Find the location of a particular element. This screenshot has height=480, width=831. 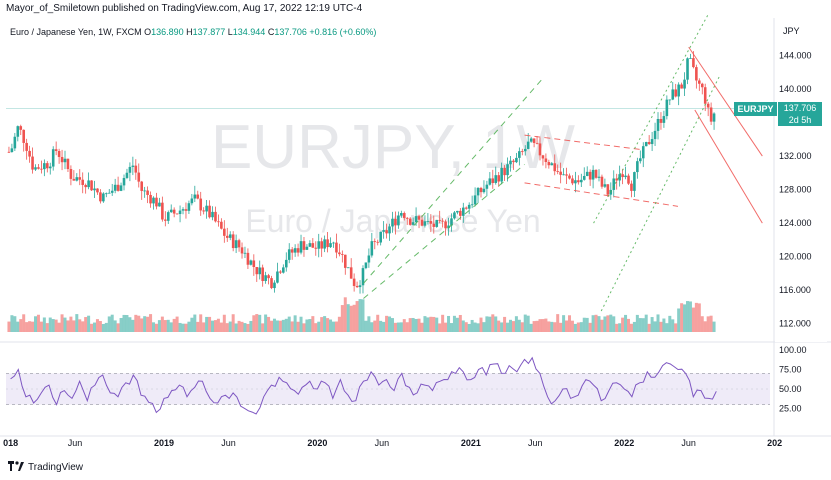

change-value: +0.816 (+0.60%) is located at coordinates (343, 32).